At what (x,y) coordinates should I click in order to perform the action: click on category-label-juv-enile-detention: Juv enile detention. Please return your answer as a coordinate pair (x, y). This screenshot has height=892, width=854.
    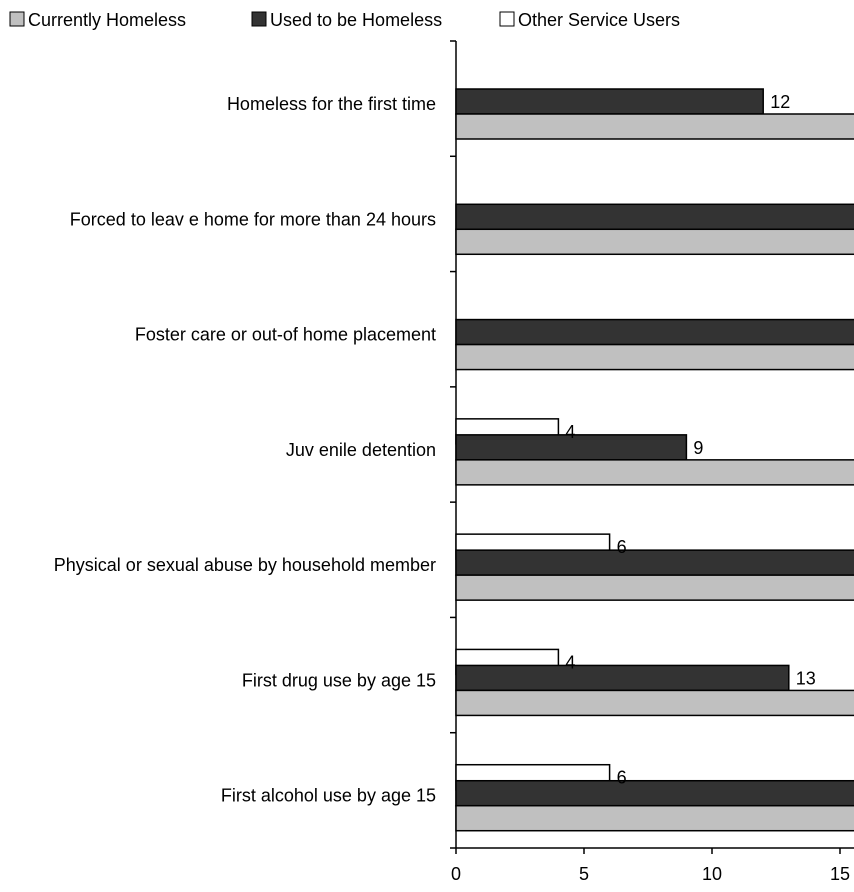
    Looking at the image, I should click on (361, 450).